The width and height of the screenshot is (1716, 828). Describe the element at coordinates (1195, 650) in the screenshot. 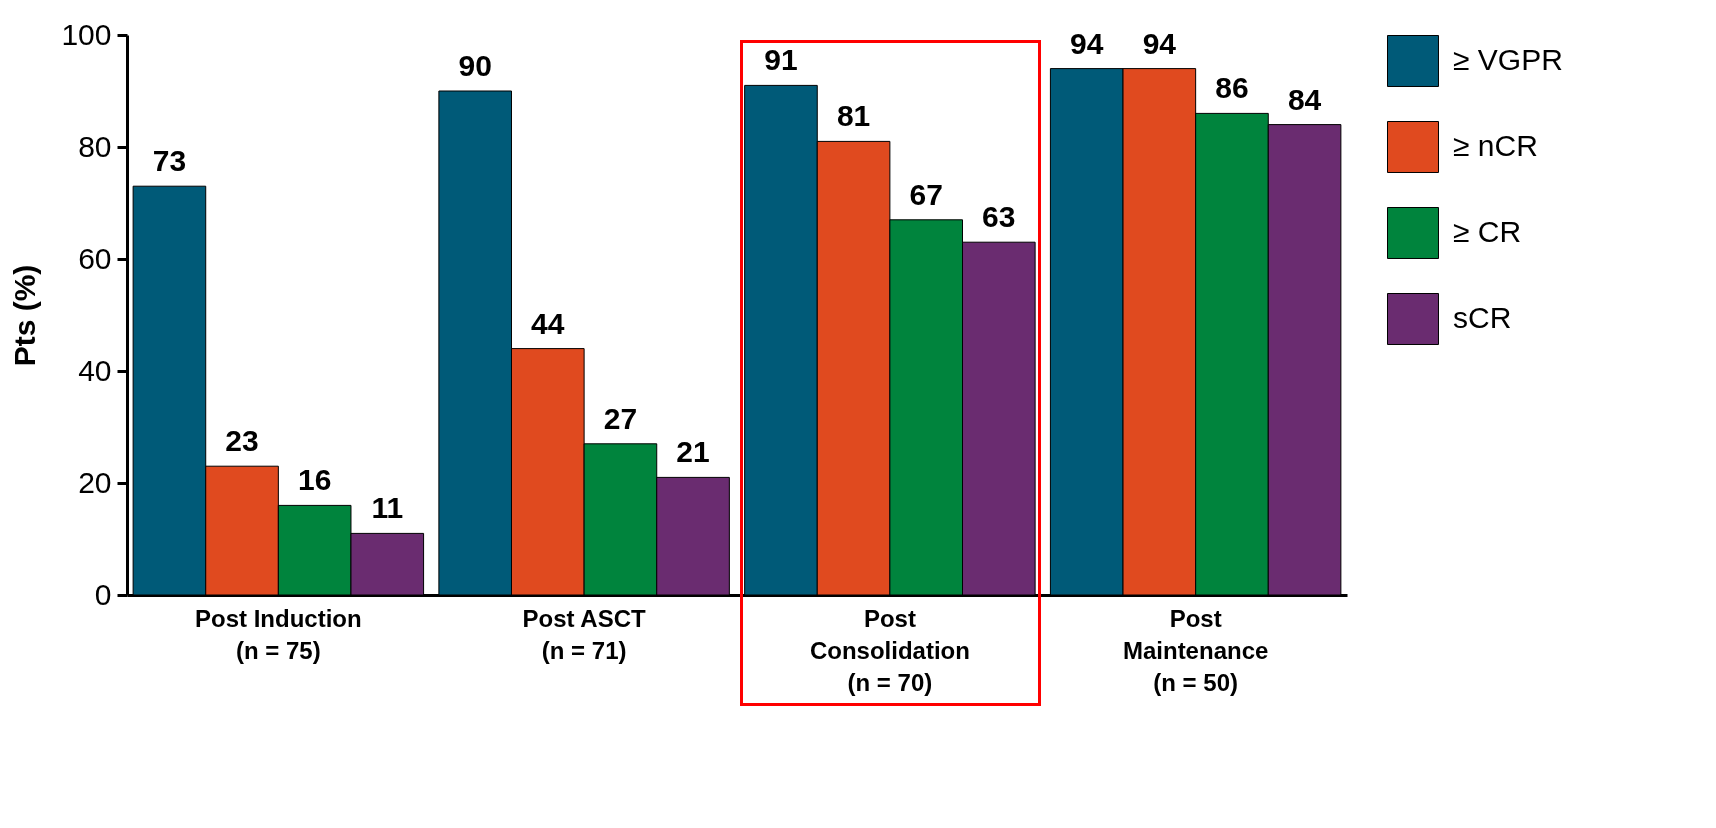

I see `x-tick-label: Post Maintenance (n = 50)` at that location.